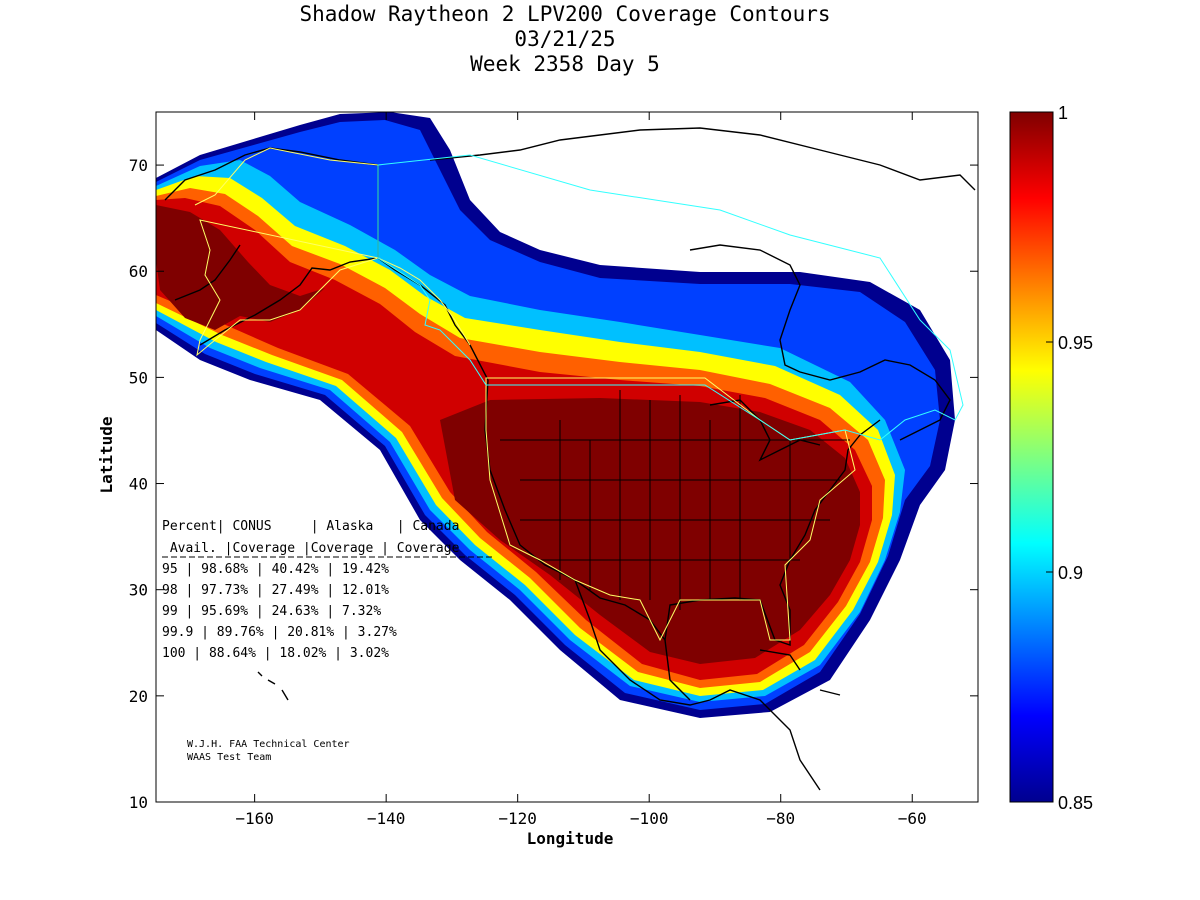 Image resolution: width=1200 pixels, height=900 pixels. What do you see at coordinates (1031, 457) in the screenshot?
I see `colorbar` at bounding box center [1031, 457].